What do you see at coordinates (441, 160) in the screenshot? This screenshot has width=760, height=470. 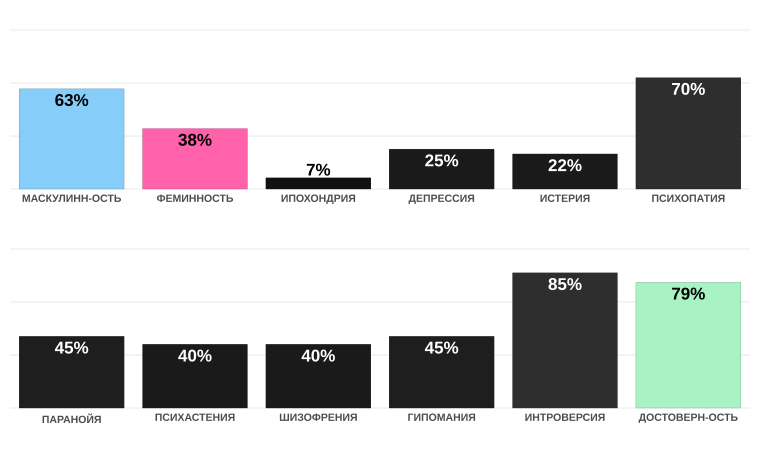 I see `data-label: 25%` at bounding box center [441, 160].